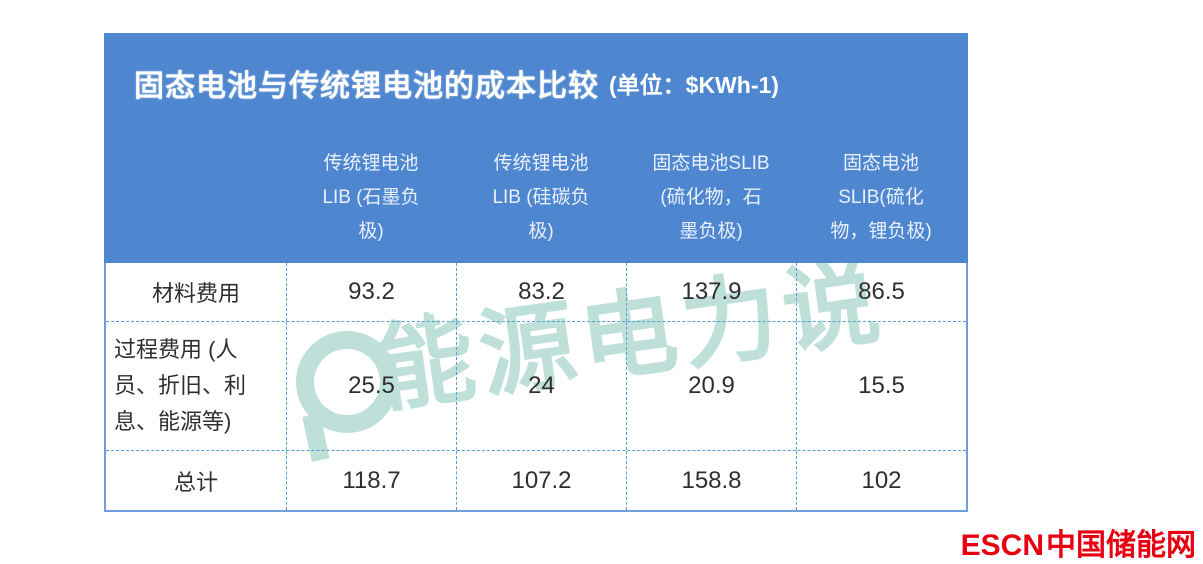 This screenshot has height=564, width=1203. I want to click on value-process-slib-lithium: 15.5, so click(881, 386).